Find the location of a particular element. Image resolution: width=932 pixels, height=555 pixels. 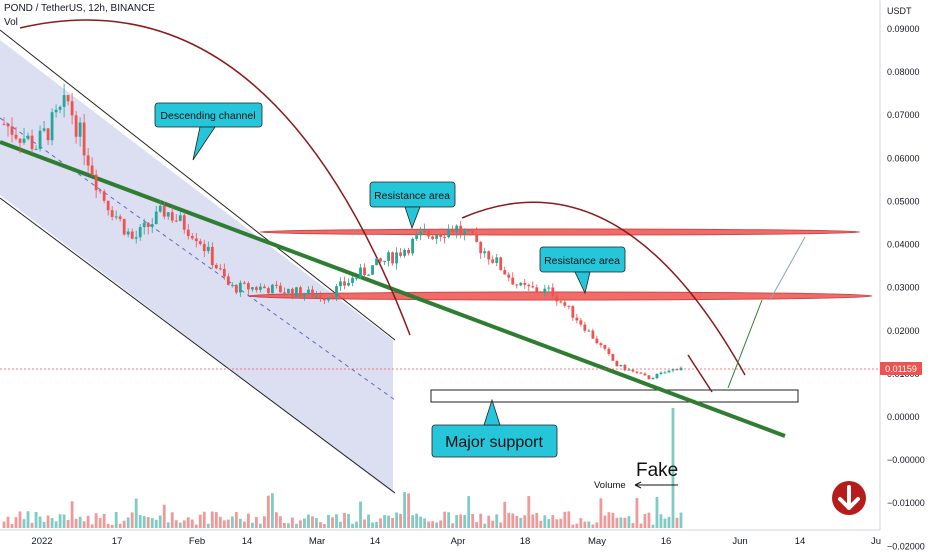

callout-resistance-lower: Resistance area is located at coordinates (582, 270).